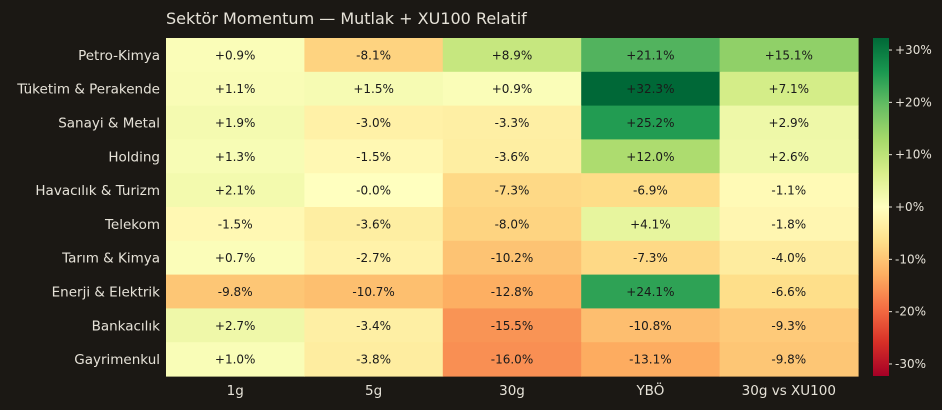  I want to click on cell-value-label: +1.5%, so click(373, 89).